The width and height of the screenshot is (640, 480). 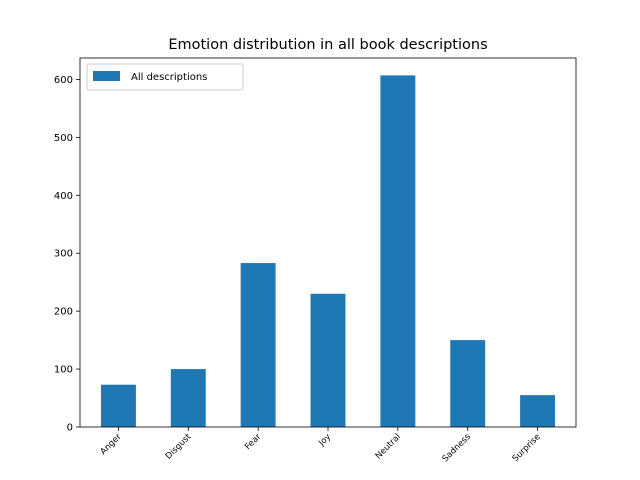 What do you see at coordinates (457, 448) in the screenshot?
I see `x-tick-label-sadness: Sadness` at bounding box center [457, 448].